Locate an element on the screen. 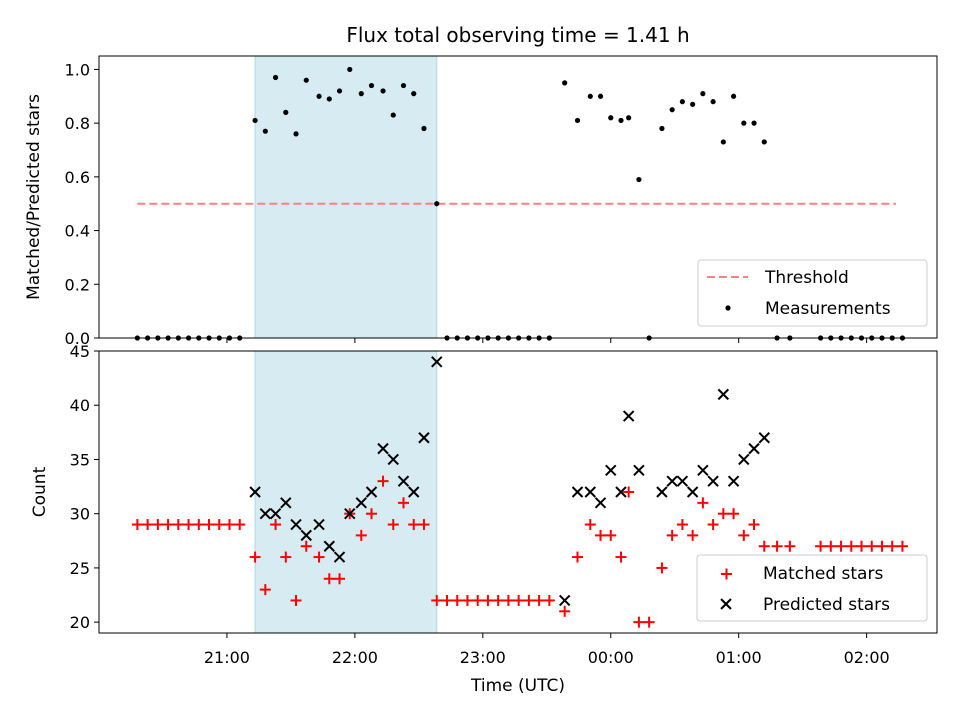 The image size is (960, 720). x-axis-label: Time (UTC) is located at coordinates (517, 686).